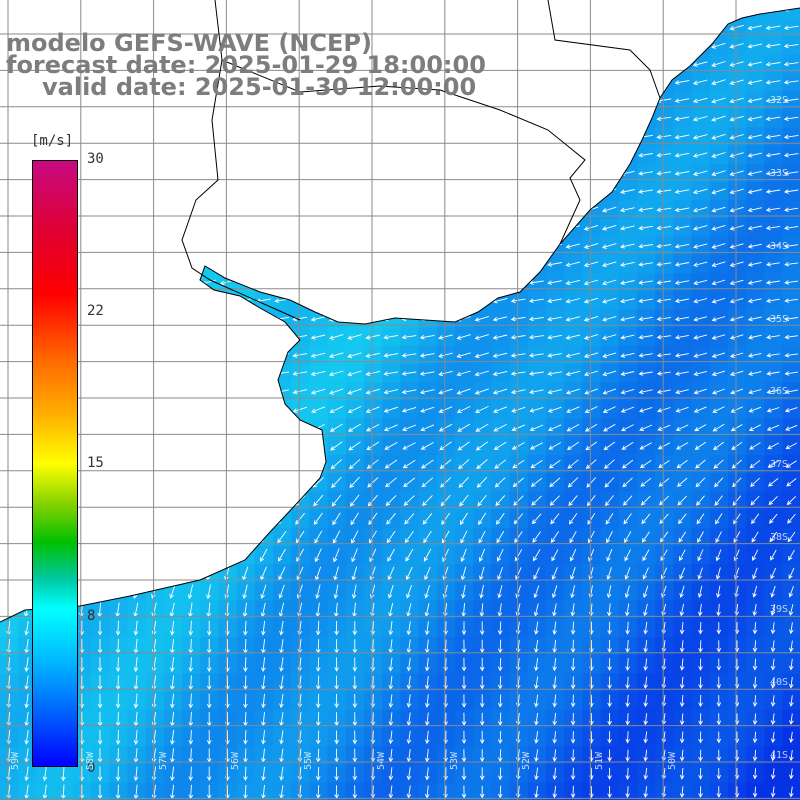 This screenshot has height=800, width=800. I want to click on lon-label-51w: 51W, so click(599, 760).